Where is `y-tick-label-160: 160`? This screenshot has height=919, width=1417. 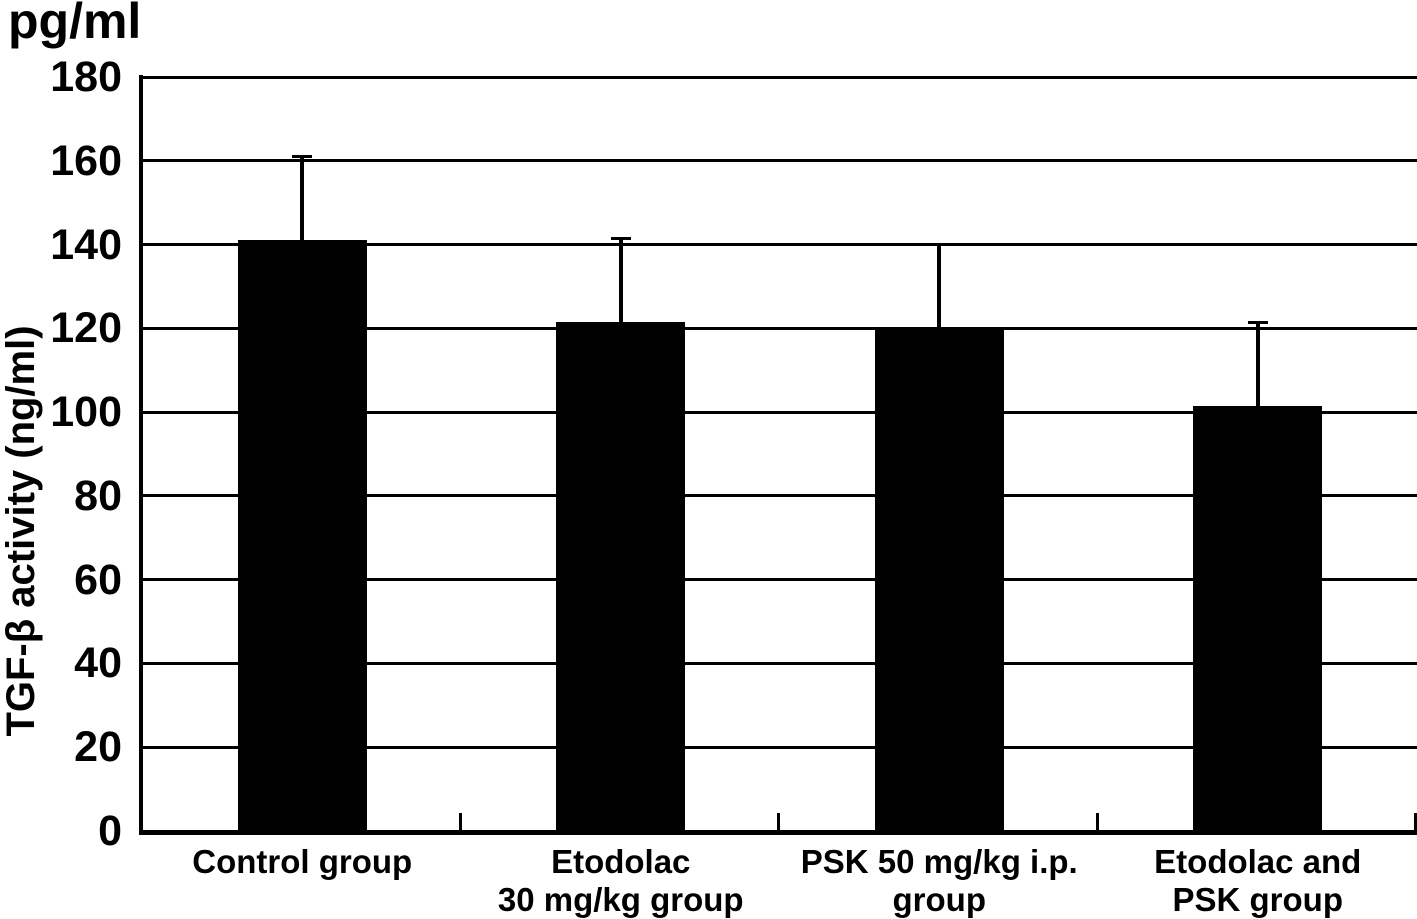 y-tick-label-160: 160 is located at coordinates (86, 160).